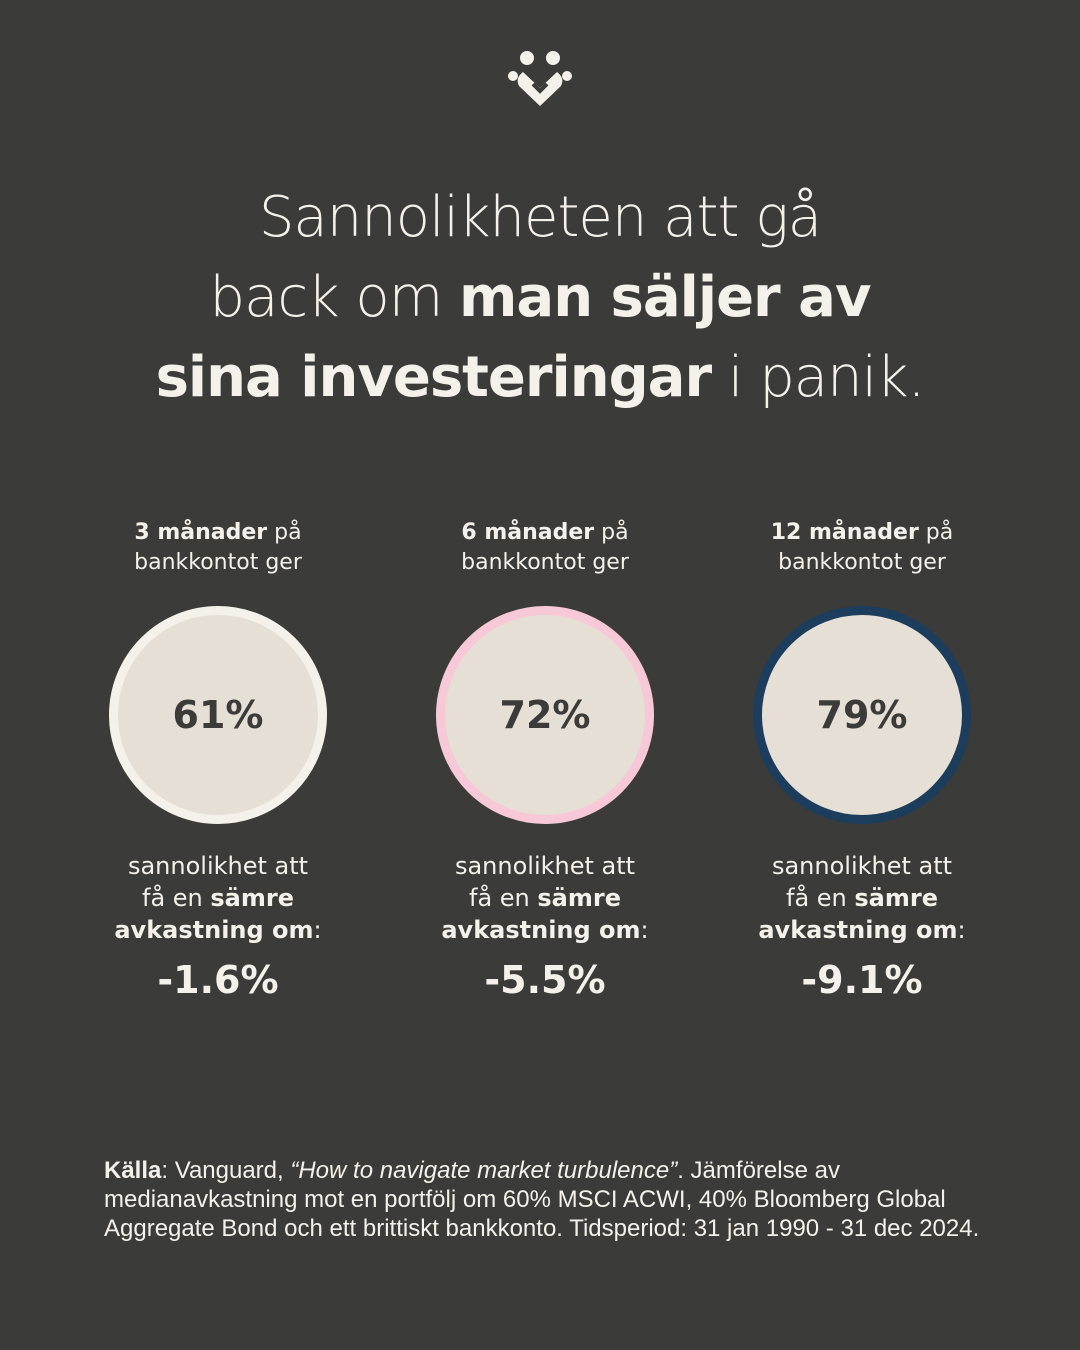 Image resolution: width=1080 pixels, height=1350 pixels. What do you see at coordinates (218, 980) in the screenshot?
I see `return: -1.6%` at bounding box center [218, 980].